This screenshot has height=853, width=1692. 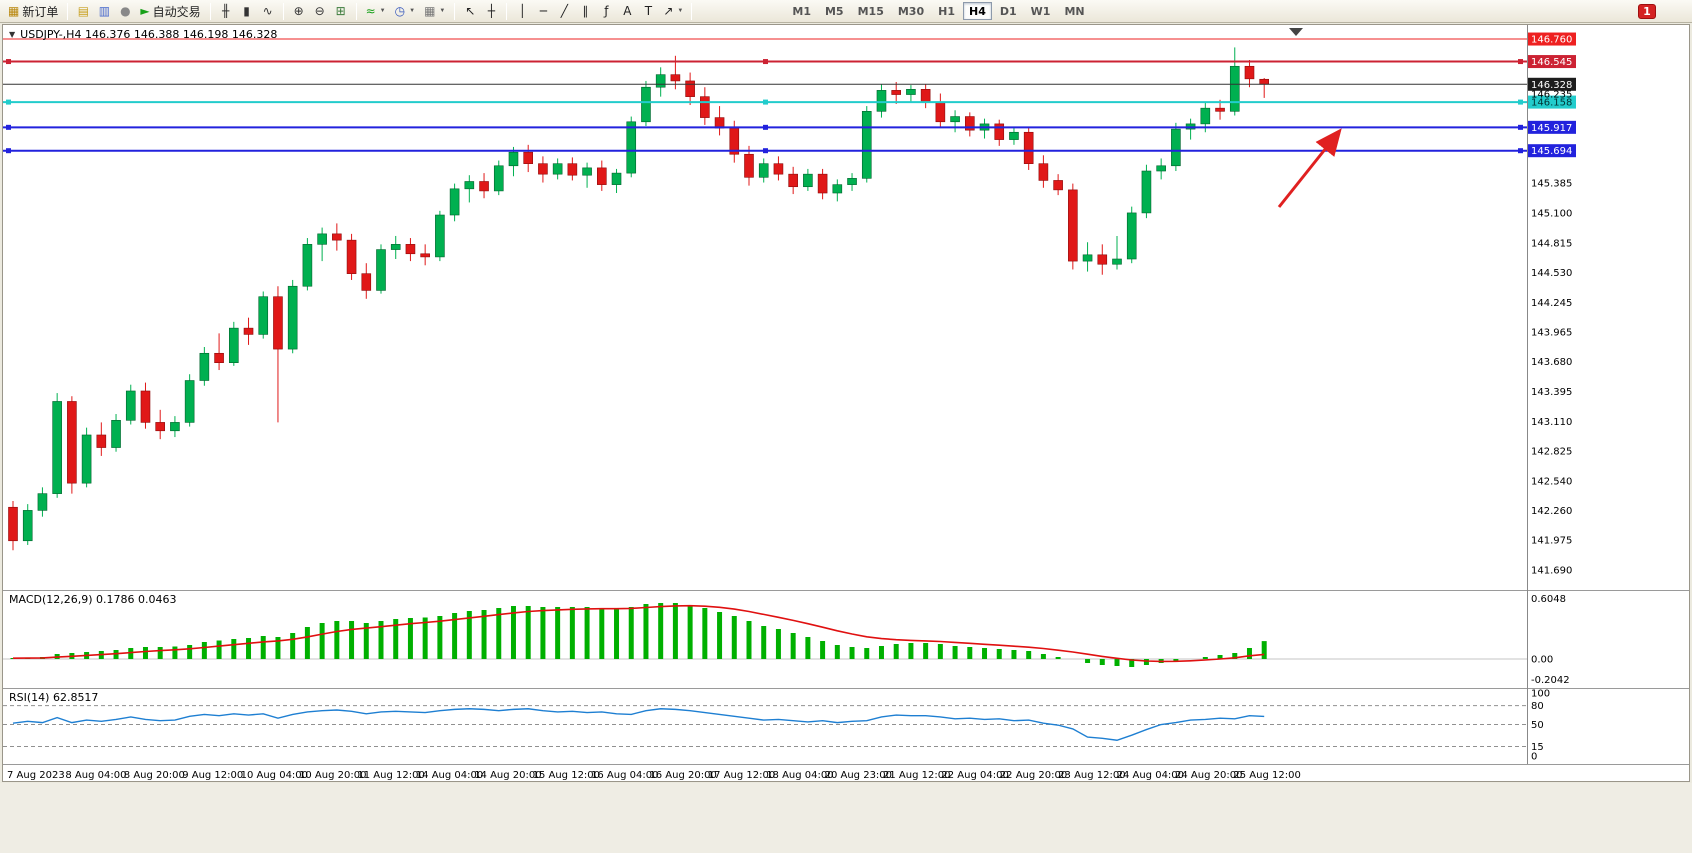 What do you see at coordinates (104, 11) in the screenshot?
I see `profiles-button: ▥` at bounding box center [104, 11].